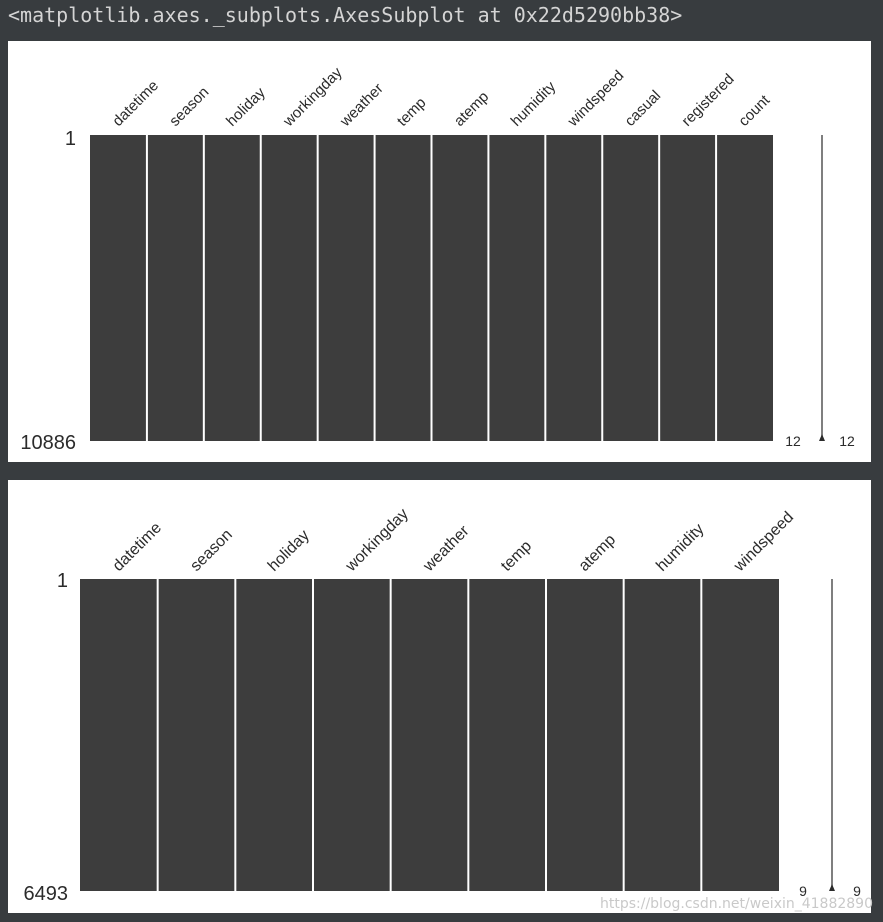 Image resolution: width=883 pixels, height=922 pixels. I want to click on matrix-column-count, so click(744, 288).